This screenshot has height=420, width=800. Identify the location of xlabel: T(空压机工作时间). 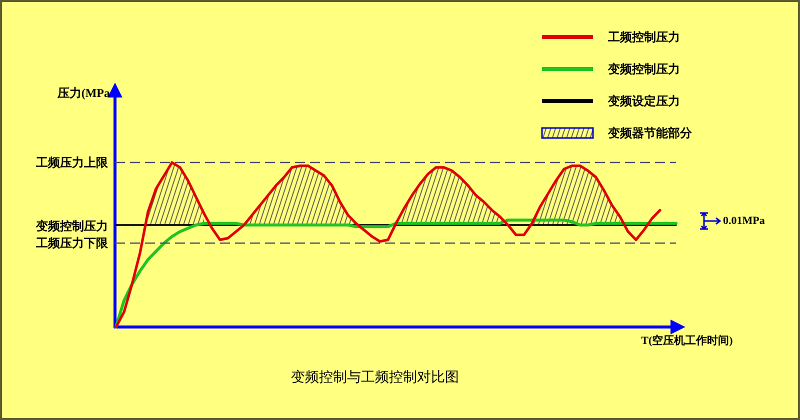
(687, 341).